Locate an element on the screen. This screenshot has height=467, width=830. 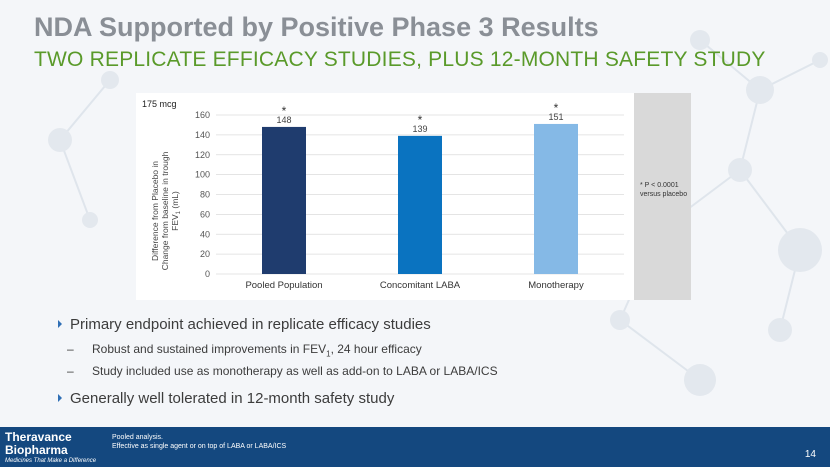
y-tick-label: 140 is located at coordinates (202, 135).